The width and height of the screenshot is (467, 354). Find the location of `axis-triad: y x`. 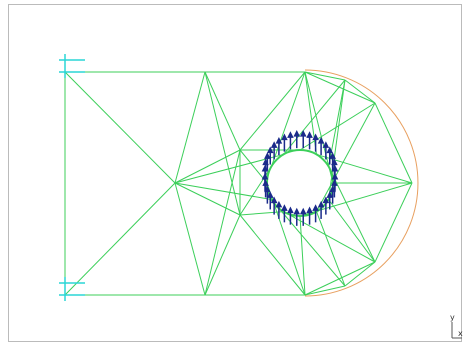

axis-triad: y x is located at coordinates (456, 326).